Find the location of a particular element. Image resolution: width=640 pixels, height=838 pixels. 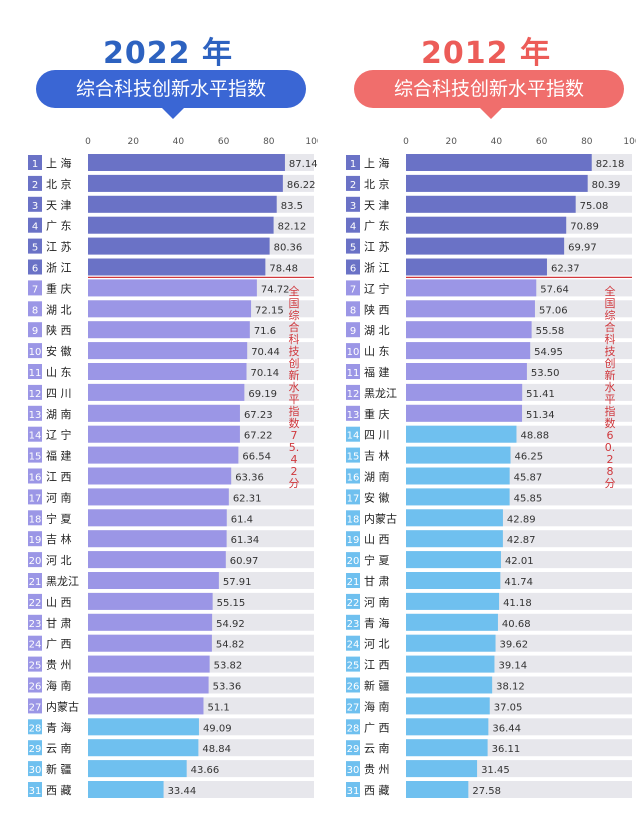

value-label: 45.85 is located at coordinates (528, 498).